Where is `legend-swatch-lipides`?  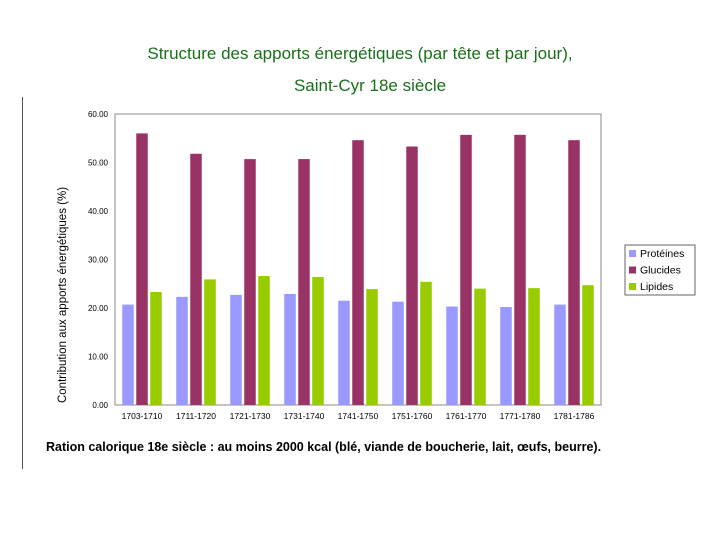 legend-swatch-lipides is located at coordinates (632, 286).